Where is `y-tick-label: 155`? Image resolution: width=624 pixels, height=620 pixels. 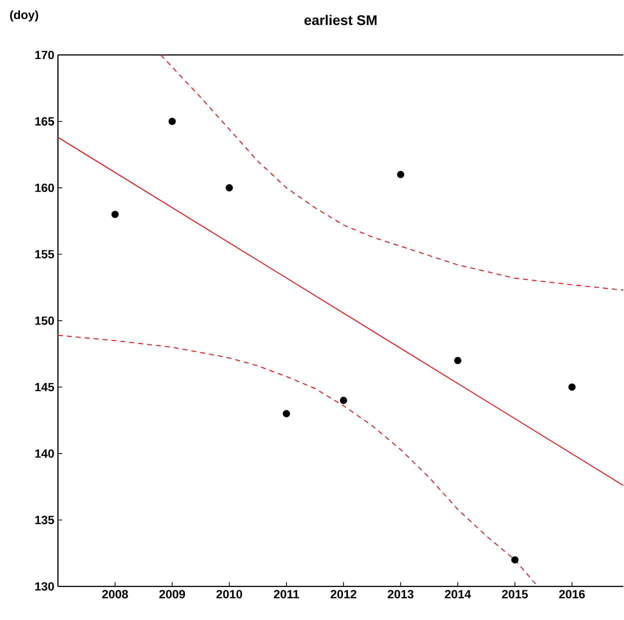 y-tick-label: 155 is located at coordinates (44, 254).